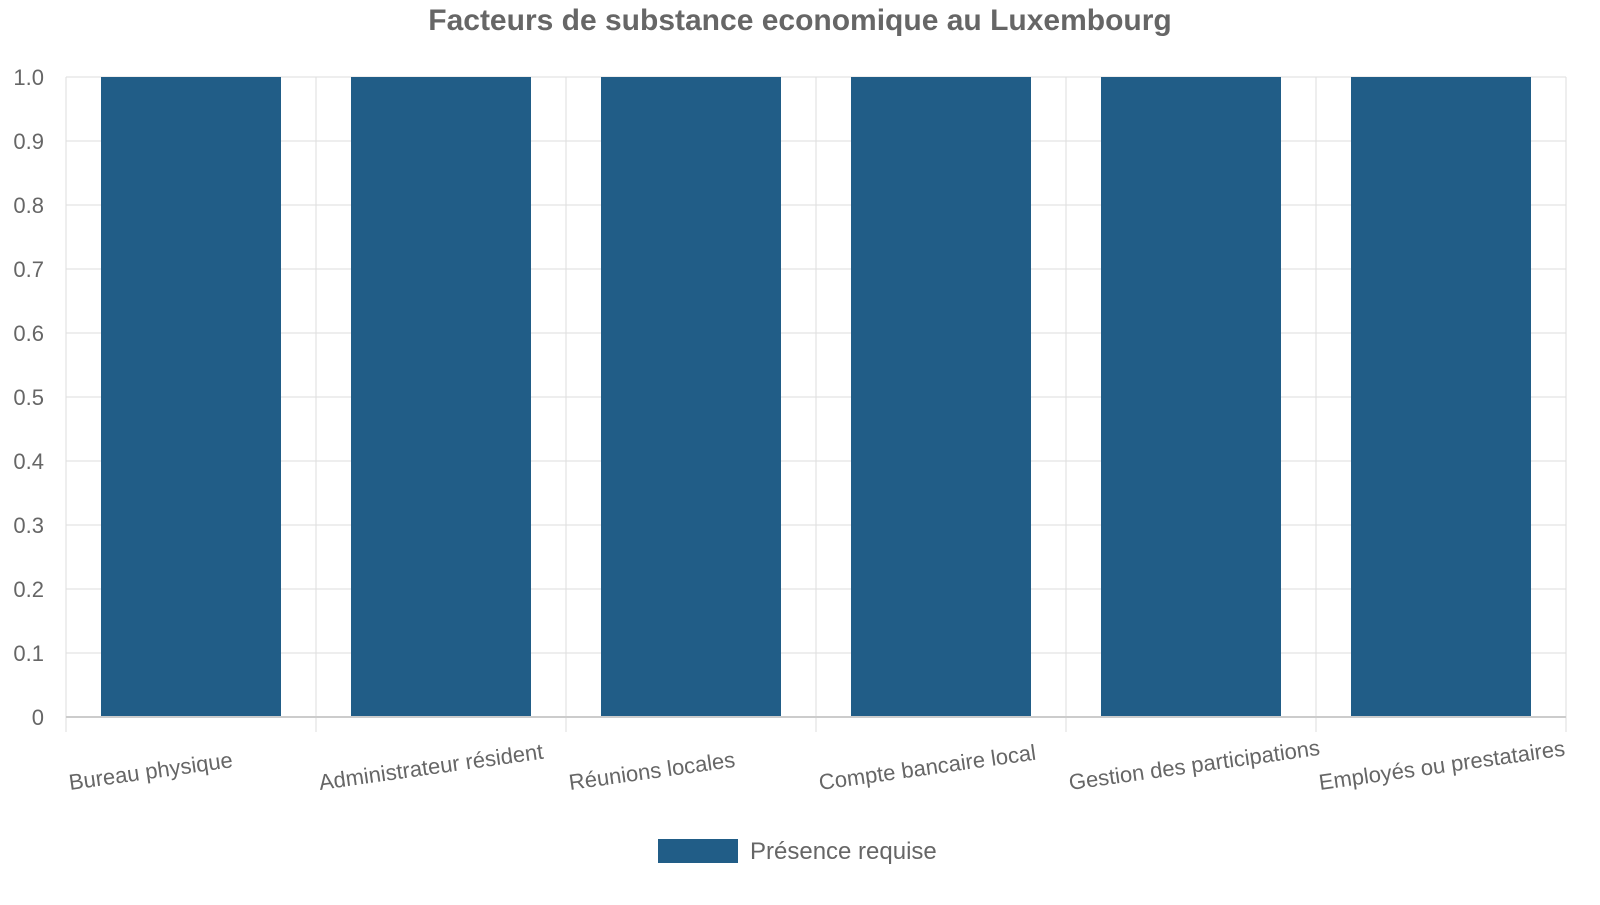  I want to click on x-category-label: Administrateur résident, so click(430, 767).